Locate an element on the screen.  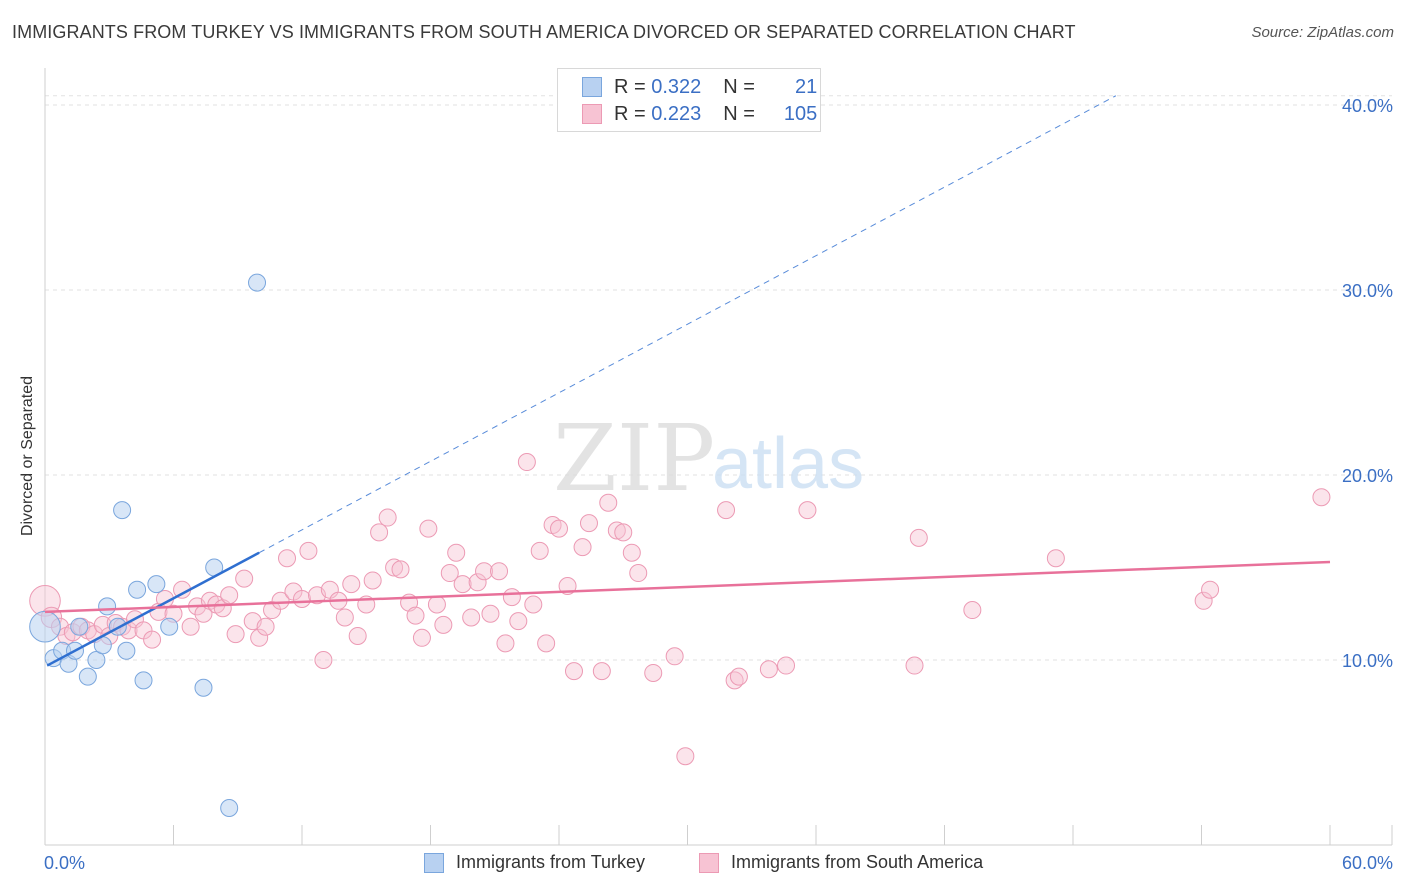
legend-row-south-america: R = 0.223 N = 105 is located at coordinates (699, 114).